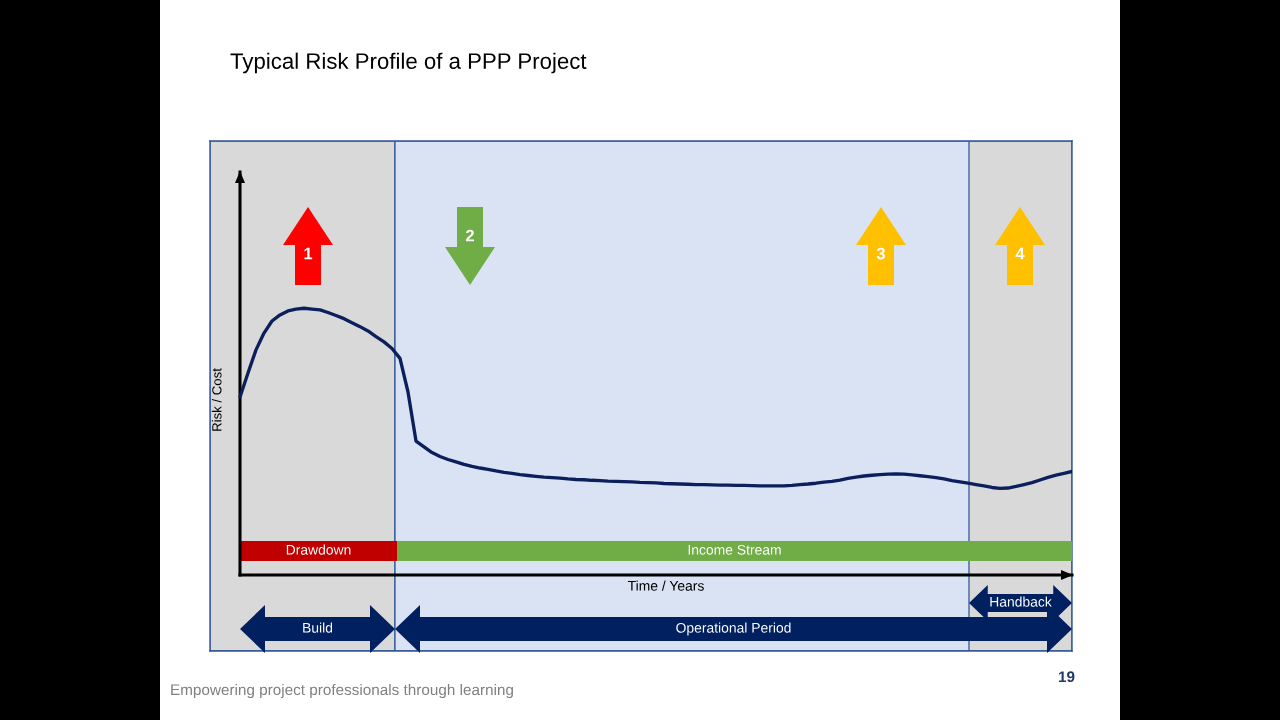 Image resolution: width=1280 pixels, height=720 pixels. Describe the element at coordinates (216, 399) in the screenshot. I see `y-axis-title: Risk / Cost` at that location.